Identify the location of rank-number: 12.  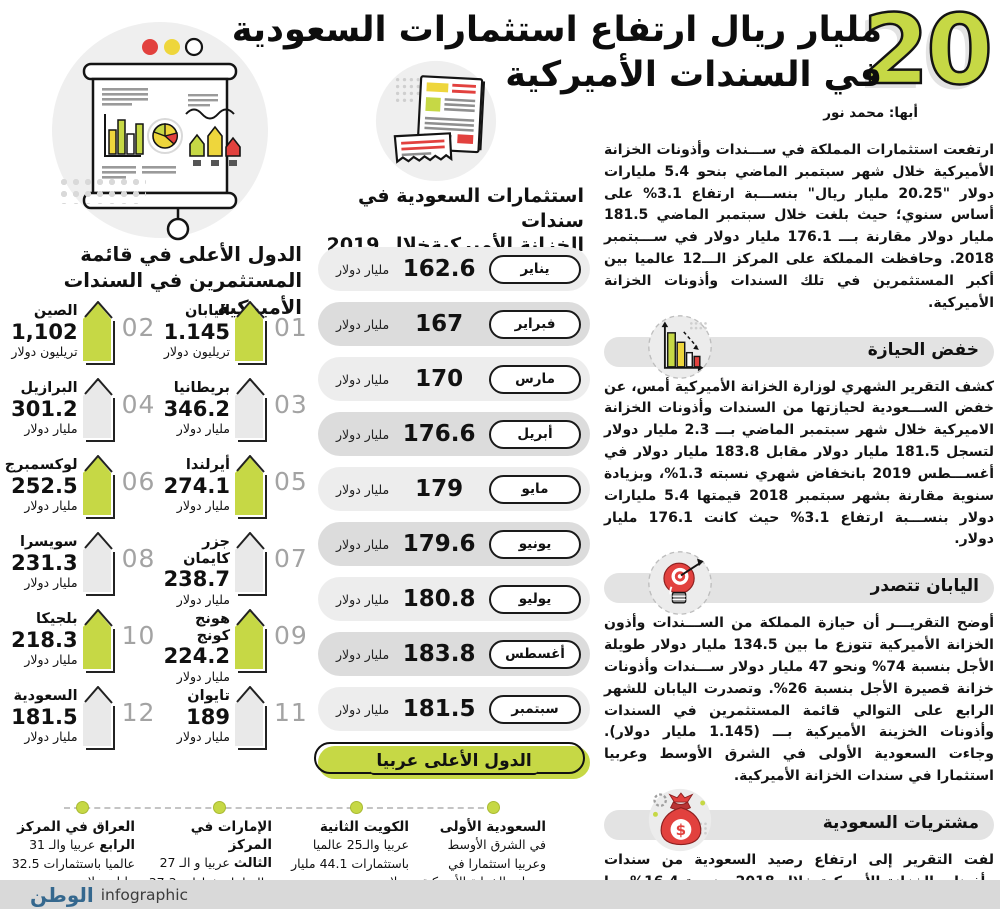
(138, 712).